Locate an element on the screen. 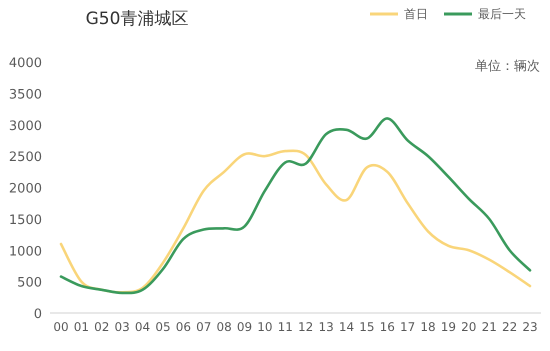 The width and height of the screenshot is (550, 351). title: G50青浦城区 is located at coordinates (137, 19).